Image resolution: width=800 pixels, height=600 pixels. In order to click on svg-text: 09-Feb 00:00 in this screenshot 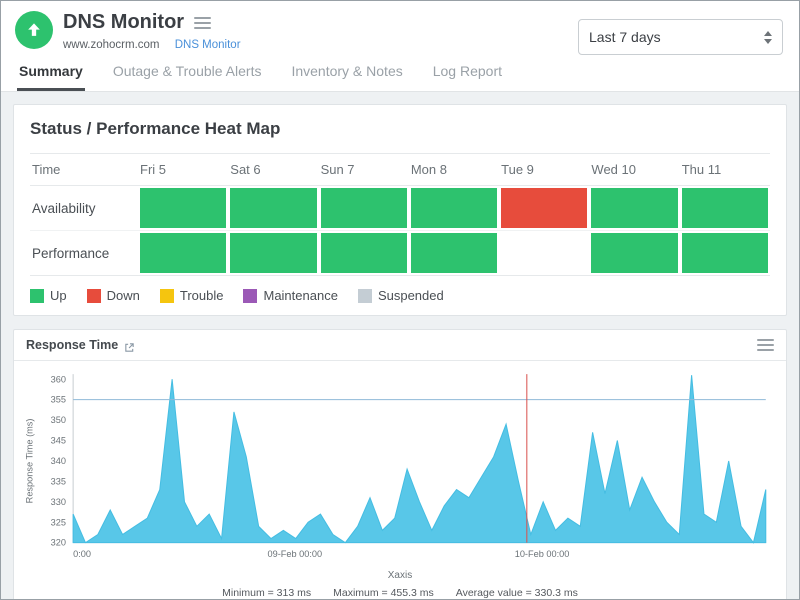, I will do `click(294, 554)`.